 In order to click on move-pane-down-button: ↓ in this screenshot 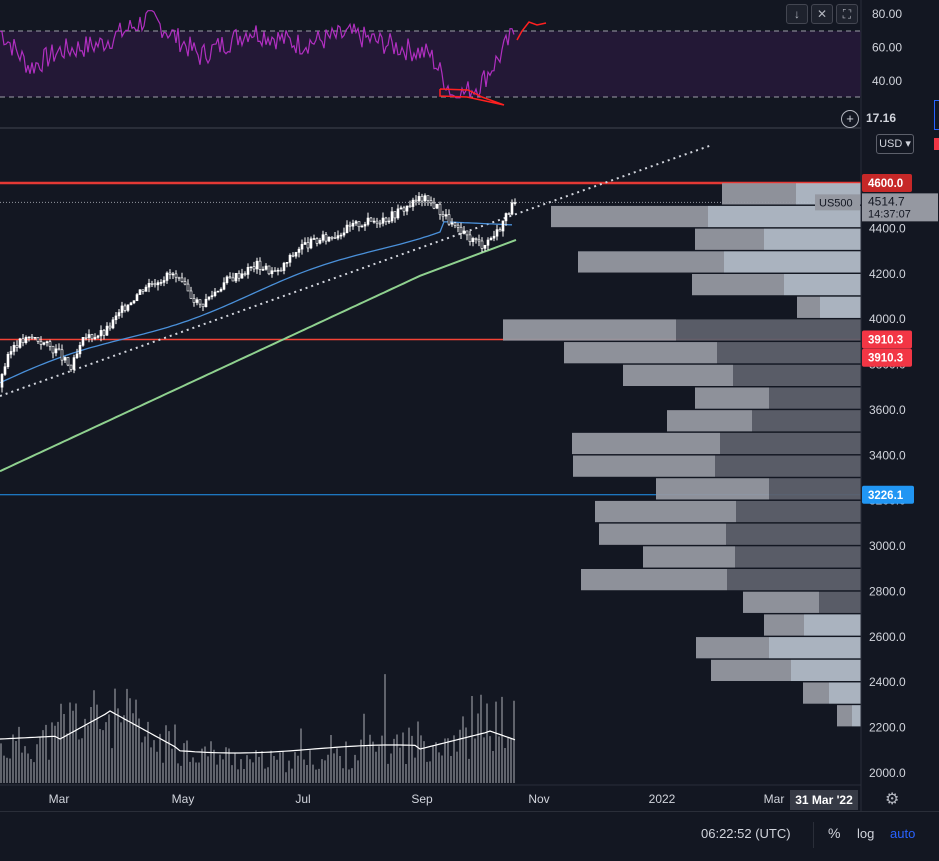, I will do `click(797, 14)`.